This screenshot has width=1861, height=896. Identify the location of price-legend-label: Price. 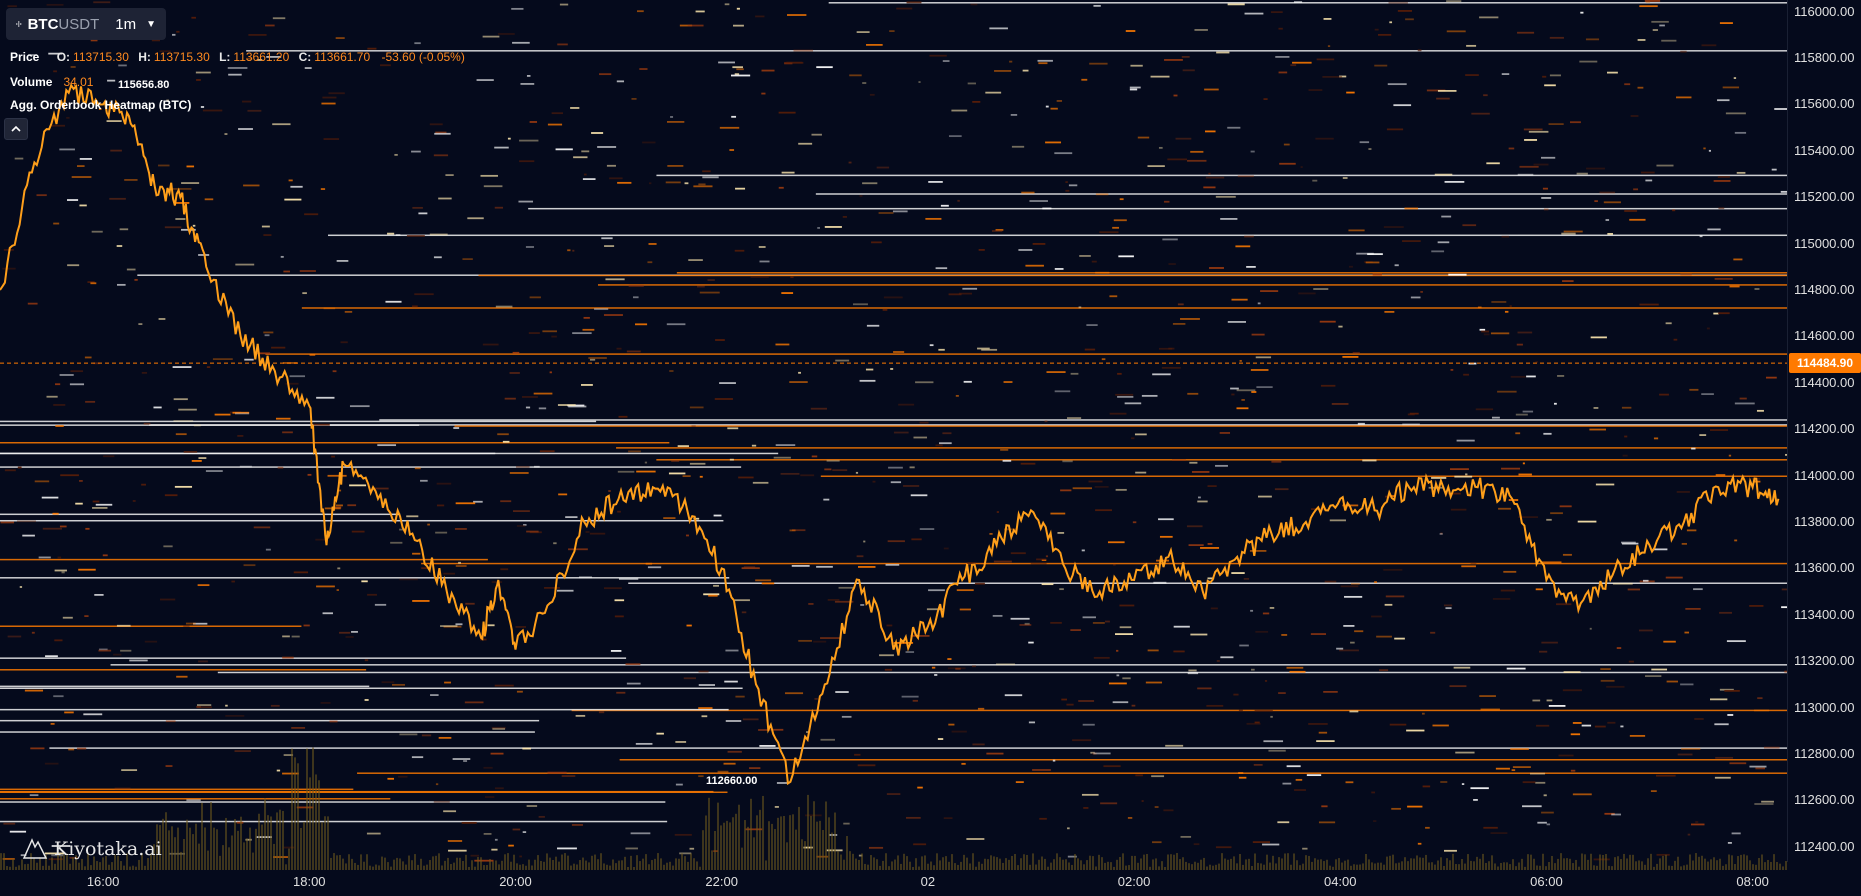
(25, 57).